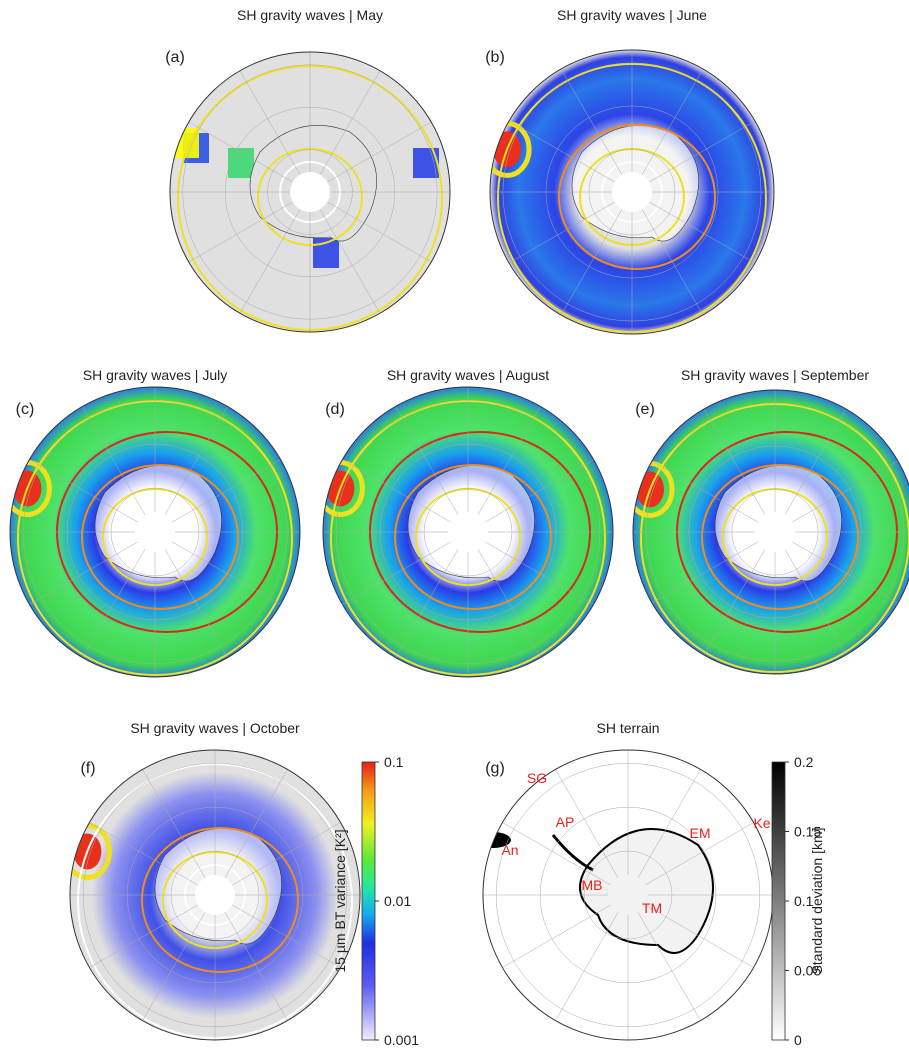  I want to click on panel-label: (g), so click(495, 768).